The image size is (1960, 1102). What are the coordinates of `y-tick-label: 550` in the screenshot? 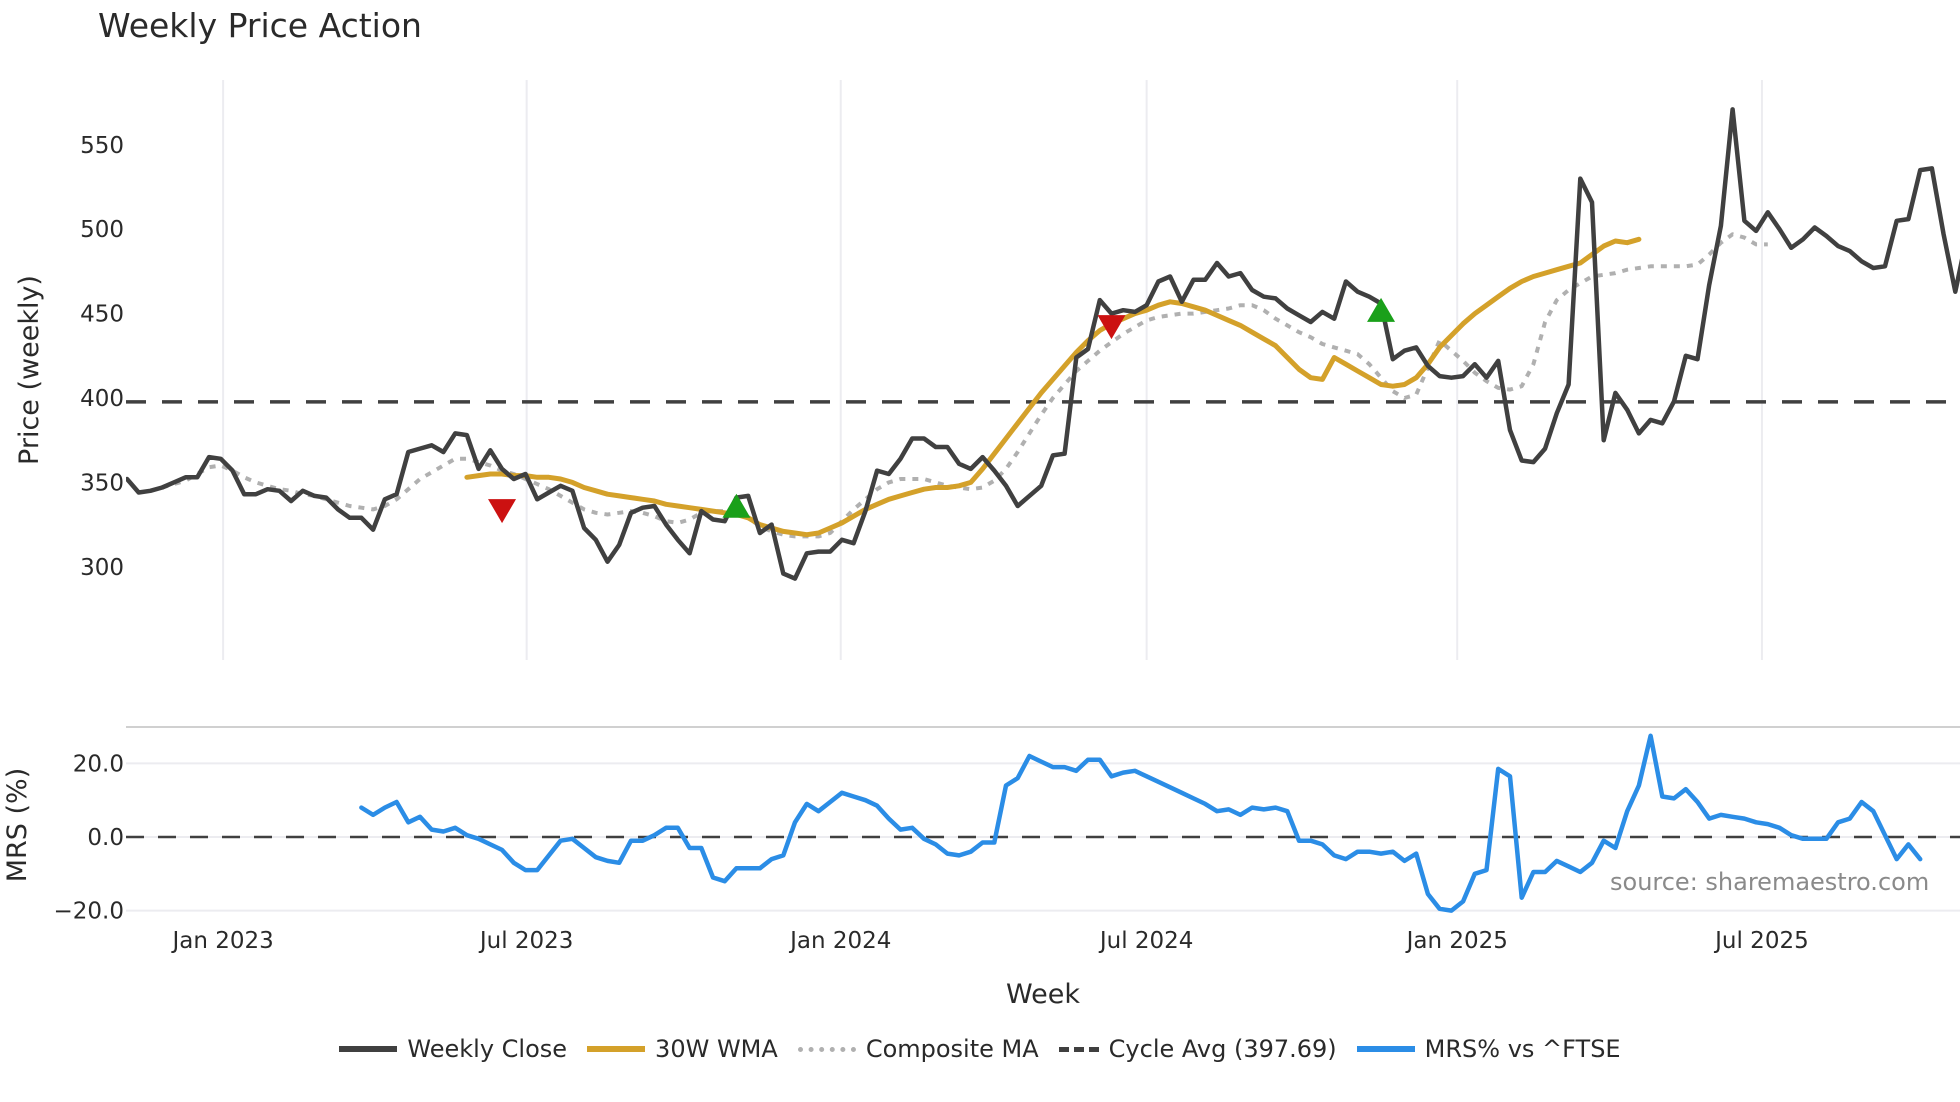 It's located at (102, 146).